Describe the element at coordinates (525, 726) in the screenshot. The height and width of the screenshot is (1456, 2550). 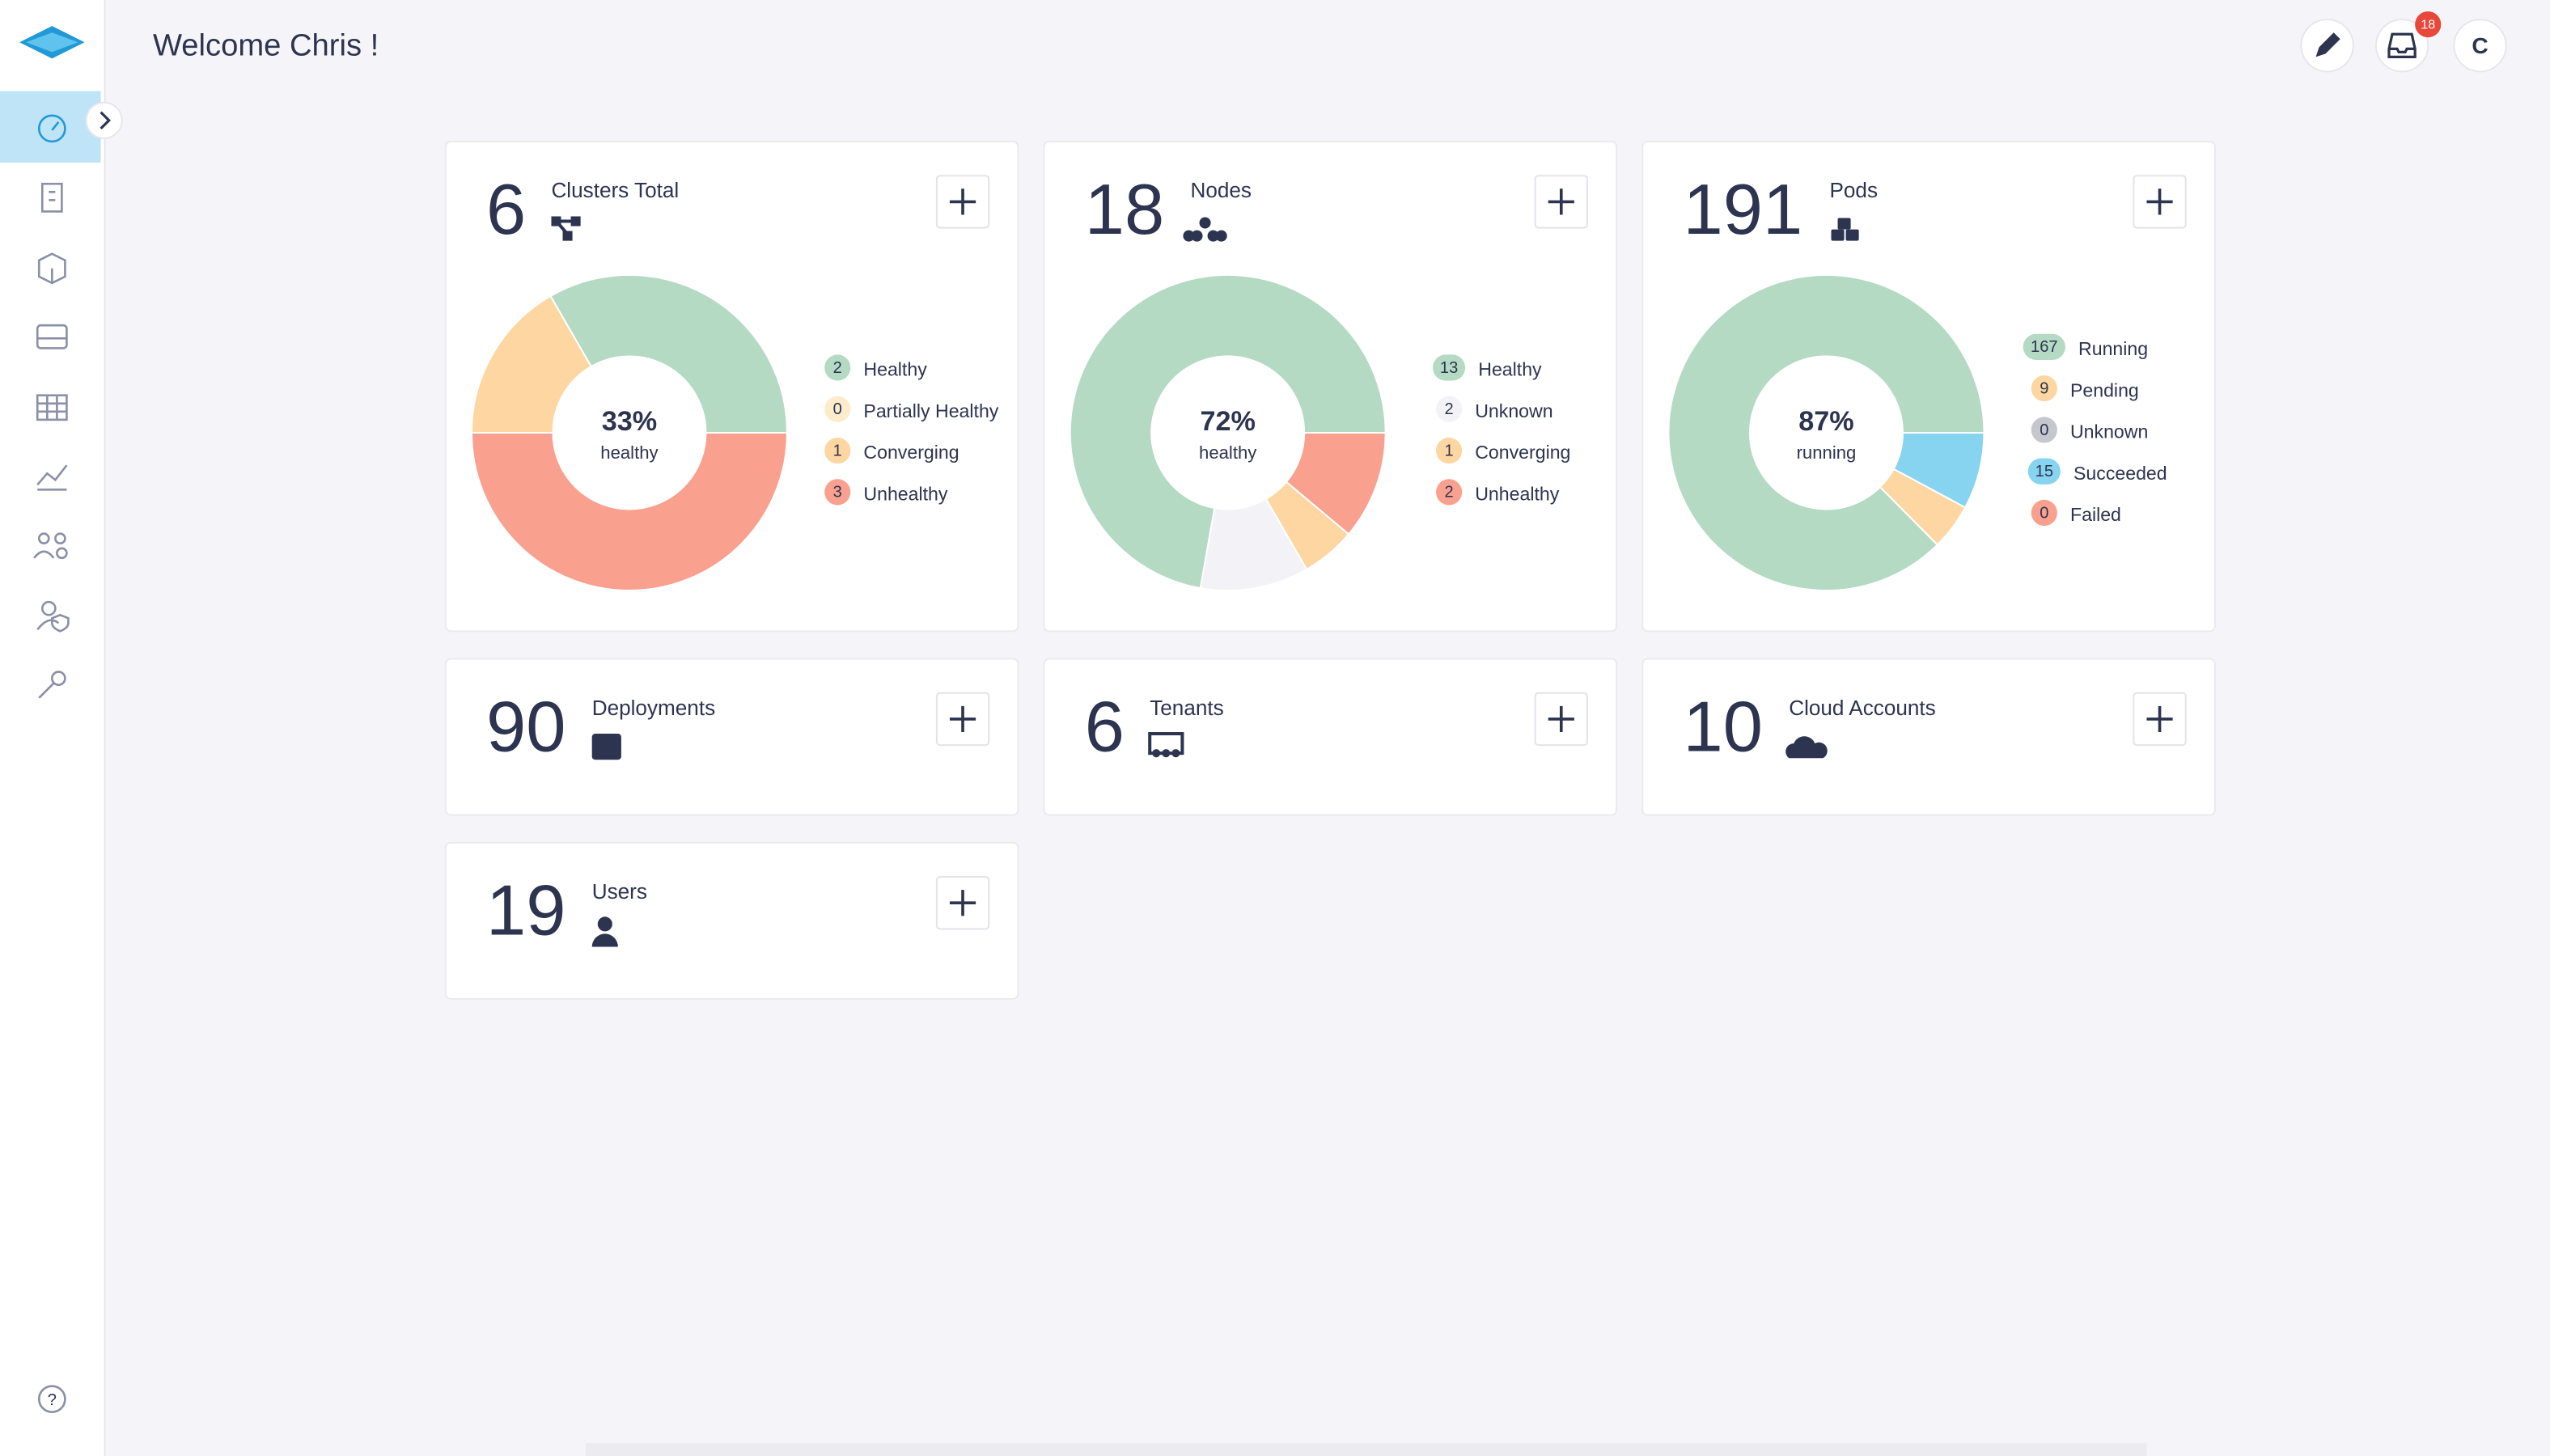
I see `card-total: 90` at that location.